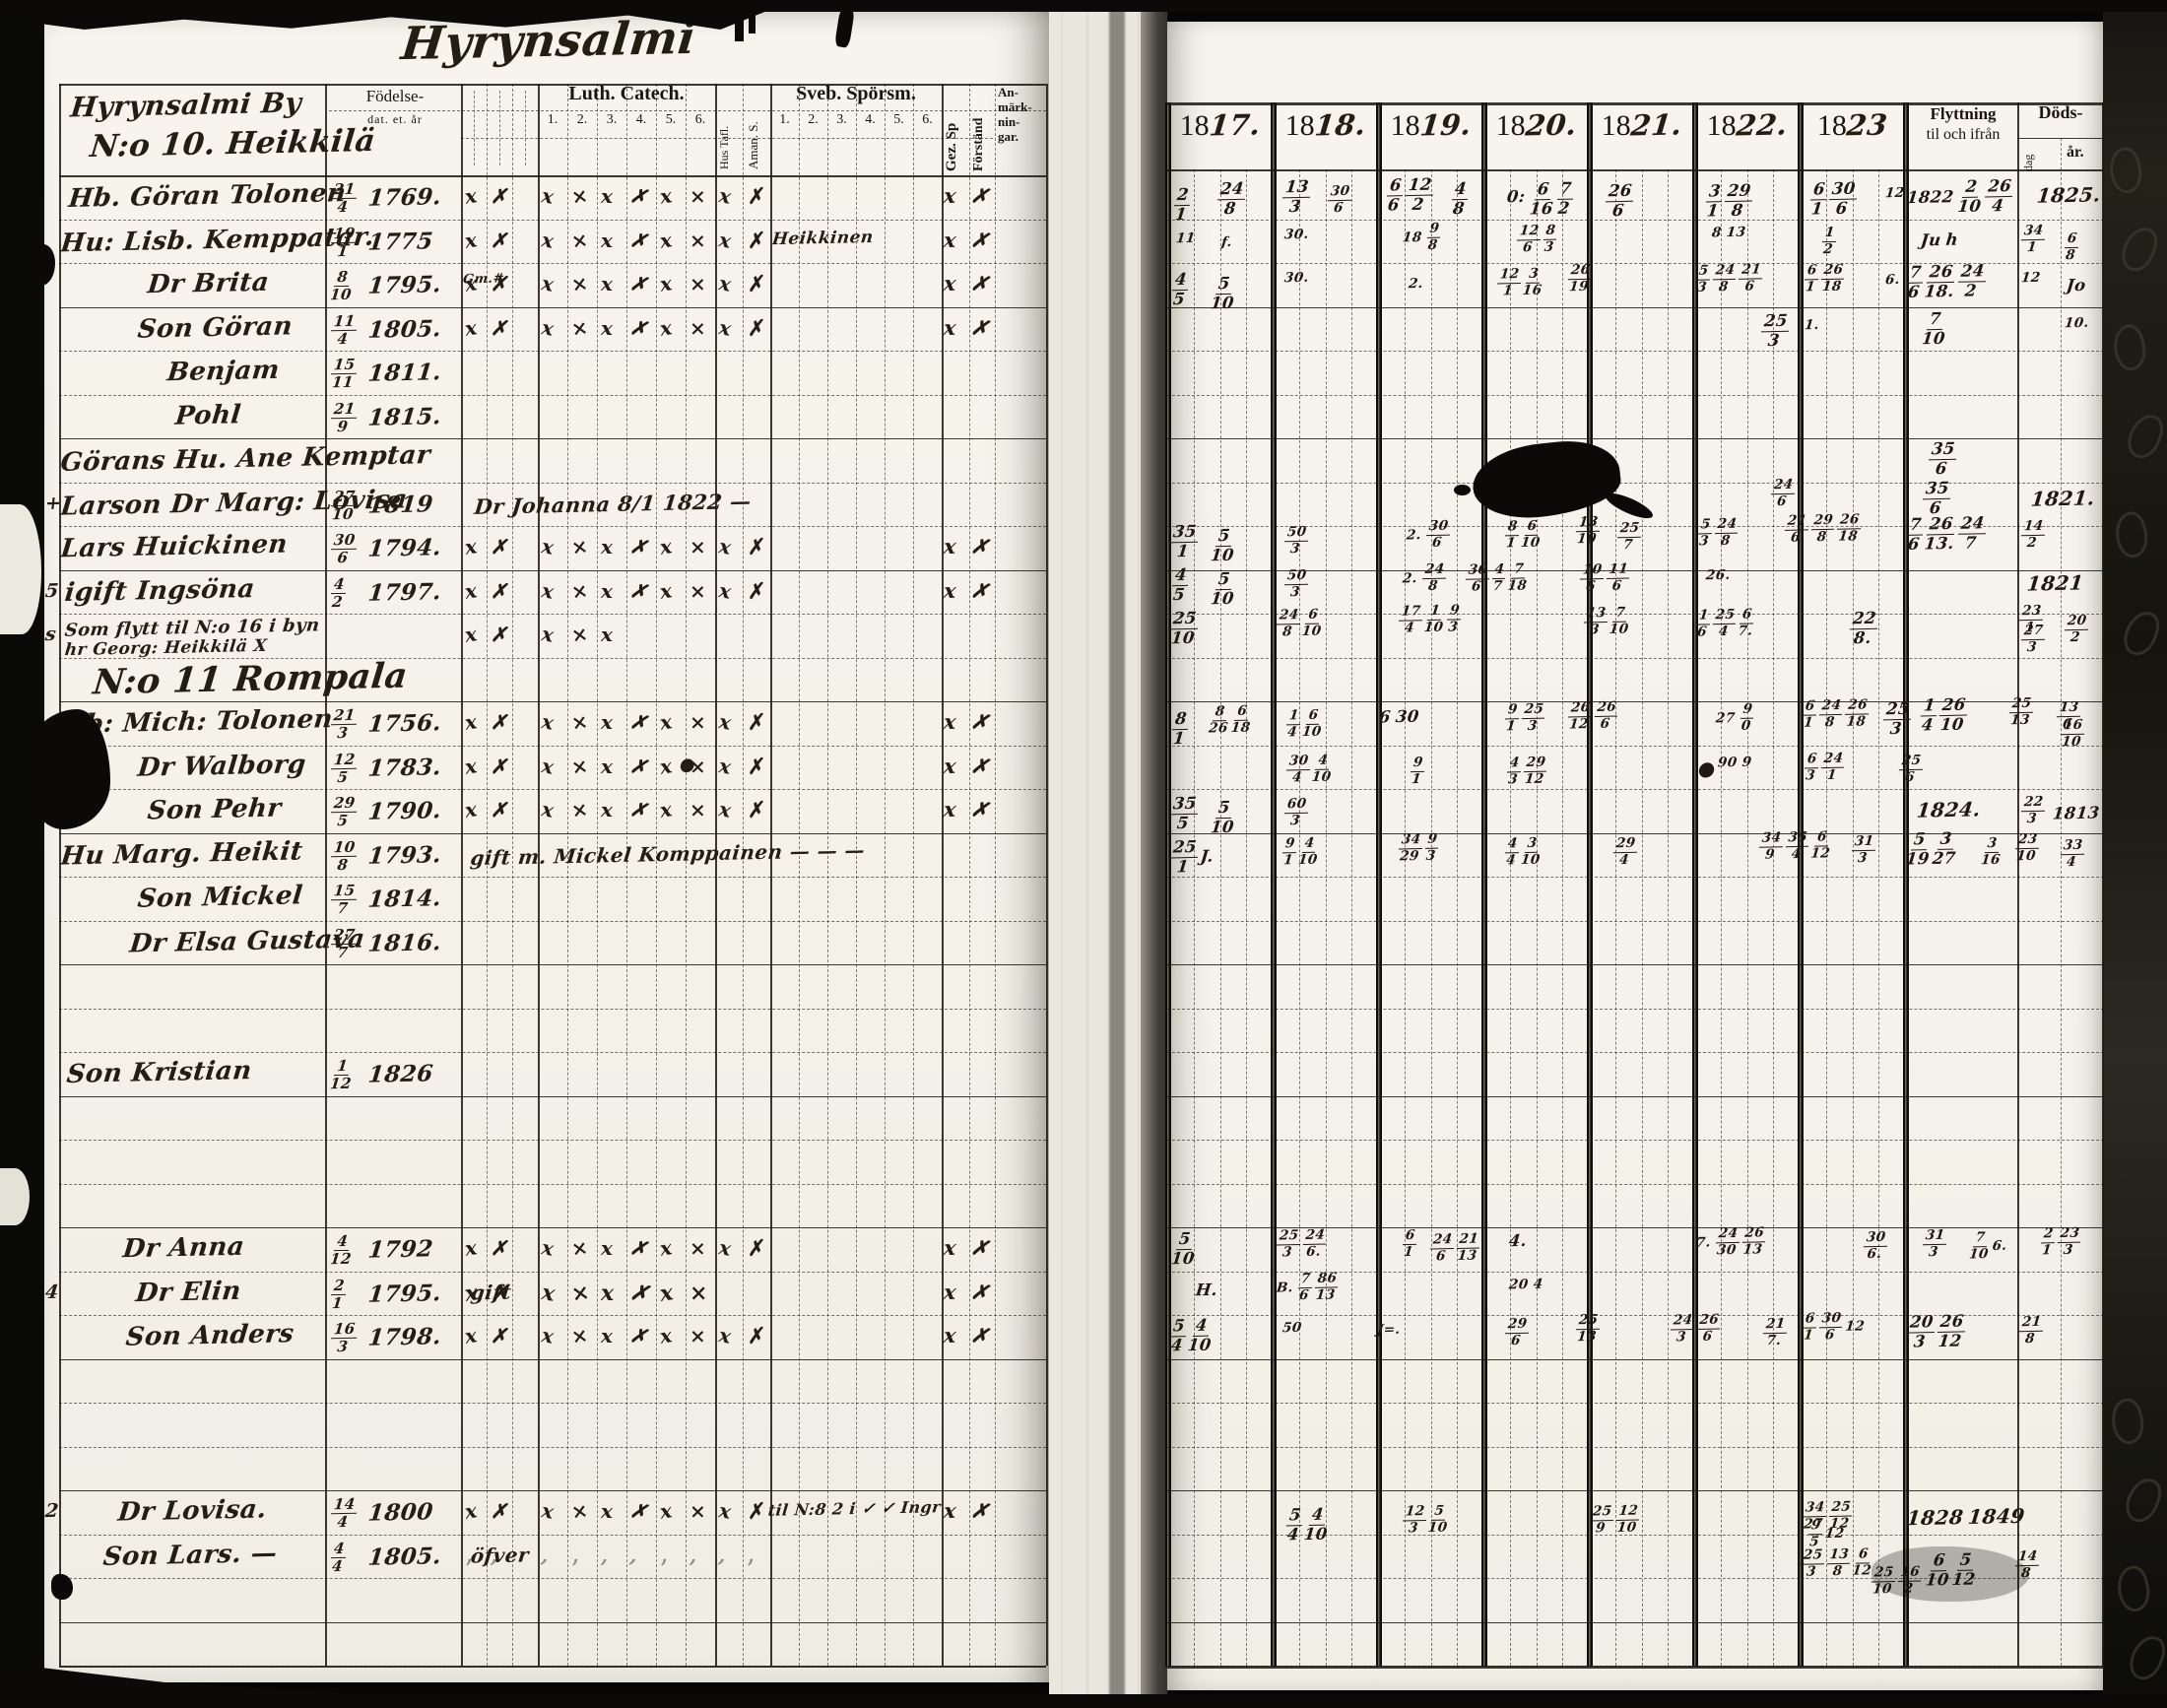 The height and width of the screenshot is (1708, 2167). Describe the element at coordinates (2033, 534) in the screenshot. I see `entry-token: 14 2` at that location.